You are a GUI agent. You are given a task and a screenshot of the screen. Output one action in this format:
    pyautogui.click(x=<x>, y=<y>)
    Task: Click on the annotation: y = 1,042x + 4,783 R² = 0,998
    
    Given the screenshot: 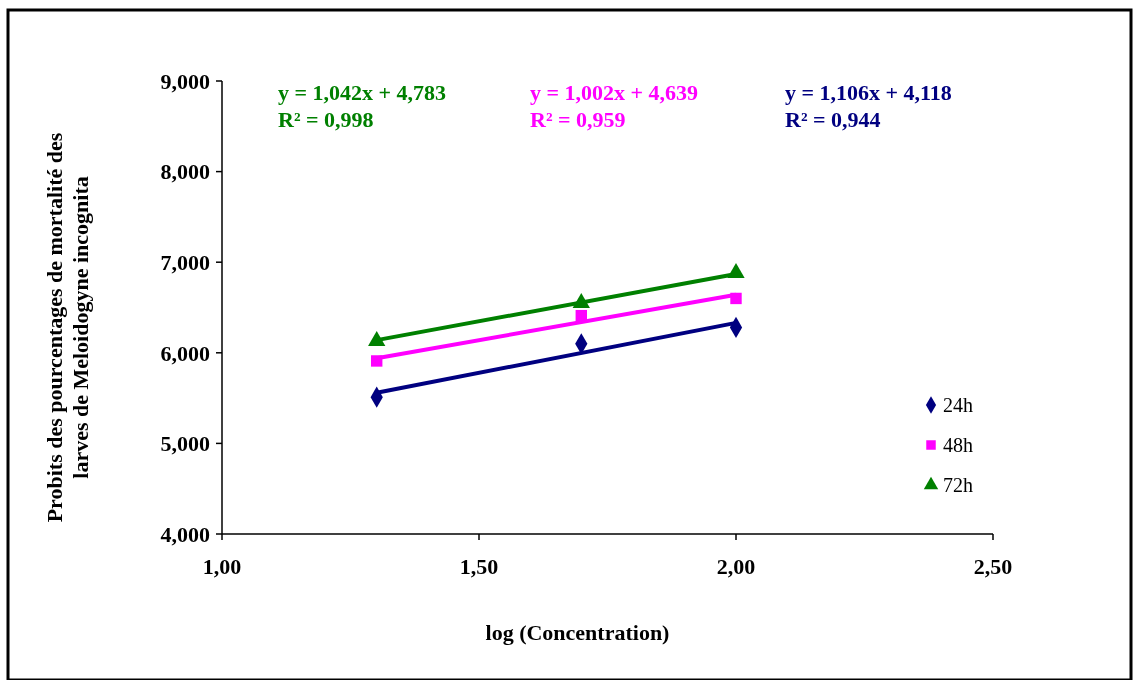 What is the action you would take?
    pyautogui.click(x=362, y=106)
    